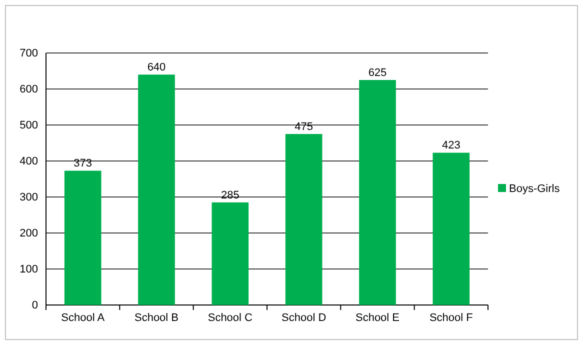  Describe the element at coordinates (451, 318) in the screenshot. I see `x-tick-label: School F` at that location.